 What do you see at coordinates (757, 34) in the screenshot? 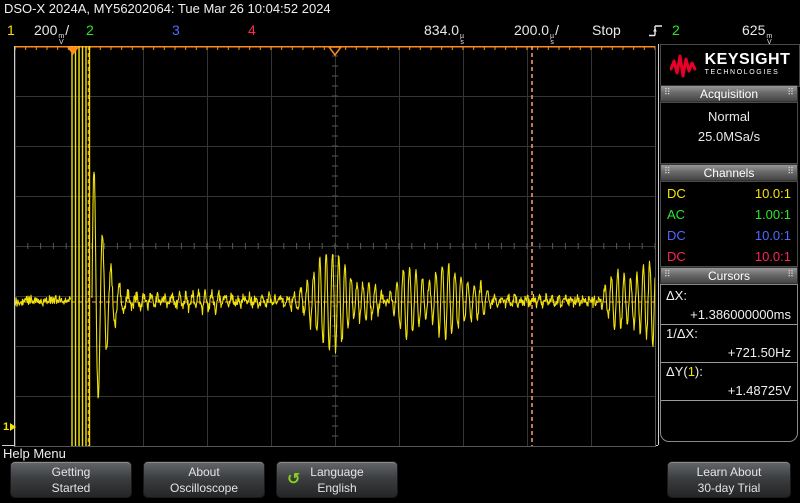
I see `trigger-level: 625 m V` at bounding box center [757, 34].